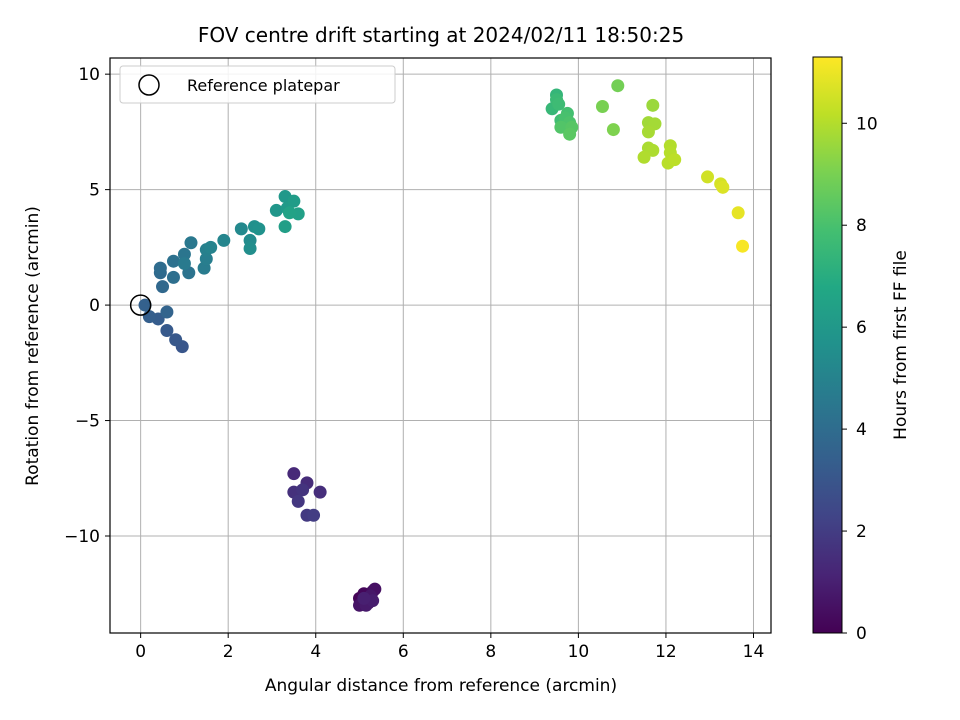 Image resolution: width=960 pixels, height=720 pixels. What do you see at coordinates (666, 652) in the screenshot?
I see `x-tick-label: 12` at bounding box center [666, 652].